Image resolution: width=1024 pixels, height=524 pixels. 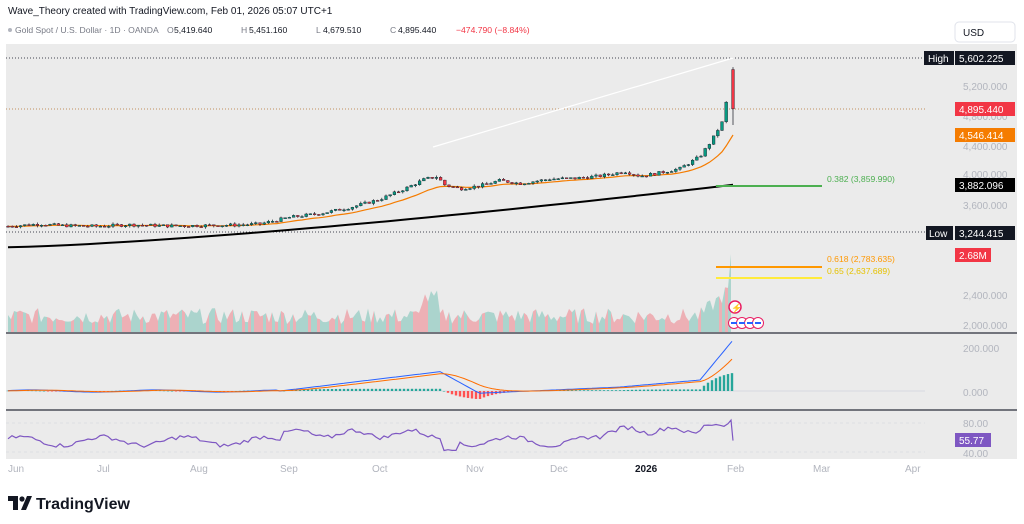 What do you see at coordinates (370, 375) in the screenshot?
I see `macd-signal-line` at bounding box center [370, 375].